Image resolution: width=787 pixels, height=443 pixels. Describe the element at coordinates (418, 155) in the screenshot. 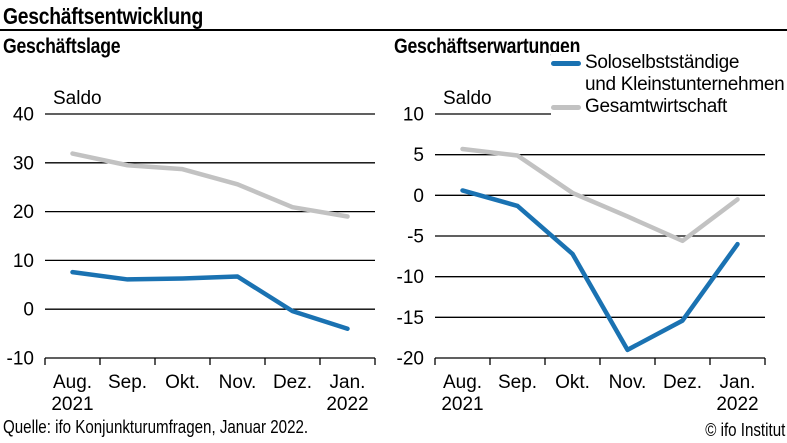

I see `y-tick-label: 5` at that location.